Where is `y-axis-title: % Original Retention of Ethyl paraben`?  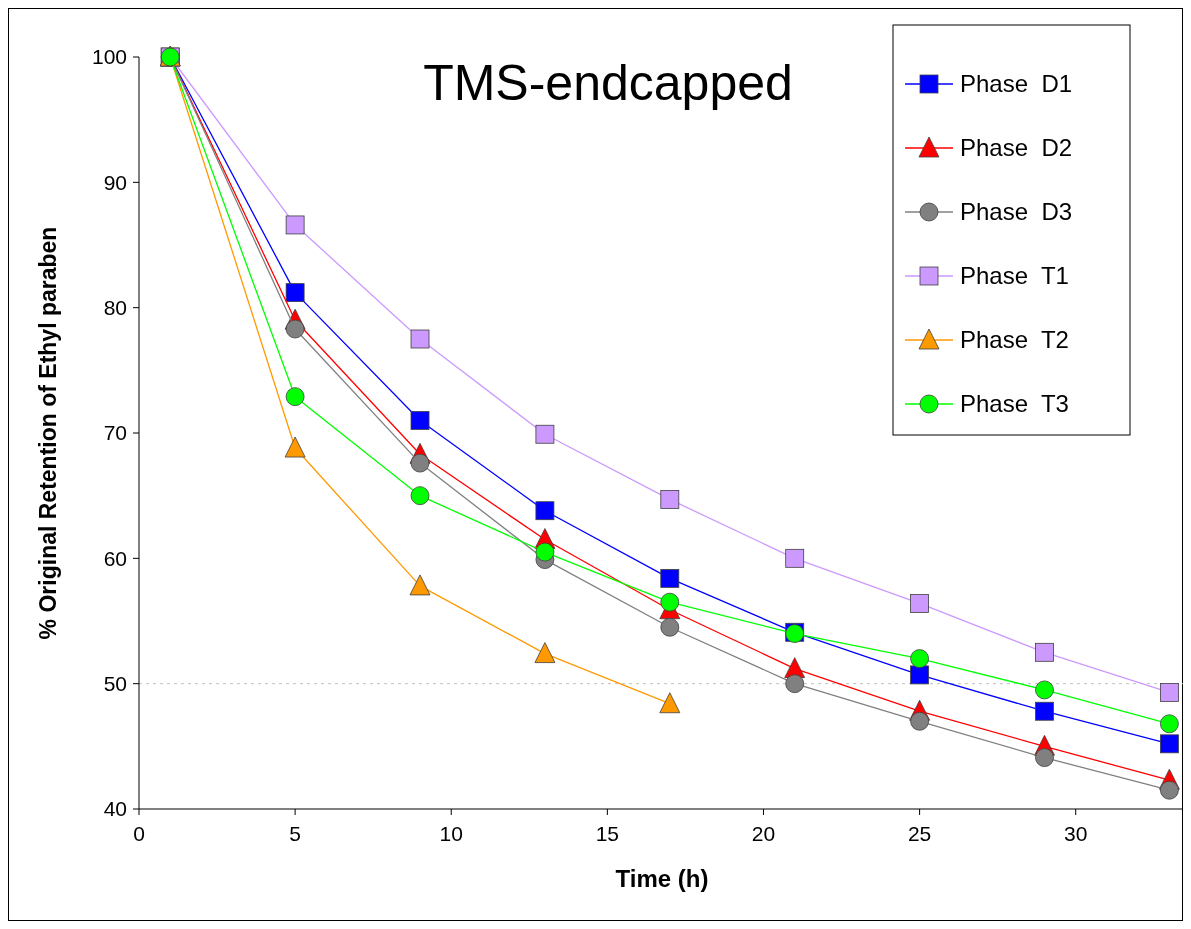
y-axis-title: % Original Retention of Ethyl paraben is located at coordinates (48, 433).